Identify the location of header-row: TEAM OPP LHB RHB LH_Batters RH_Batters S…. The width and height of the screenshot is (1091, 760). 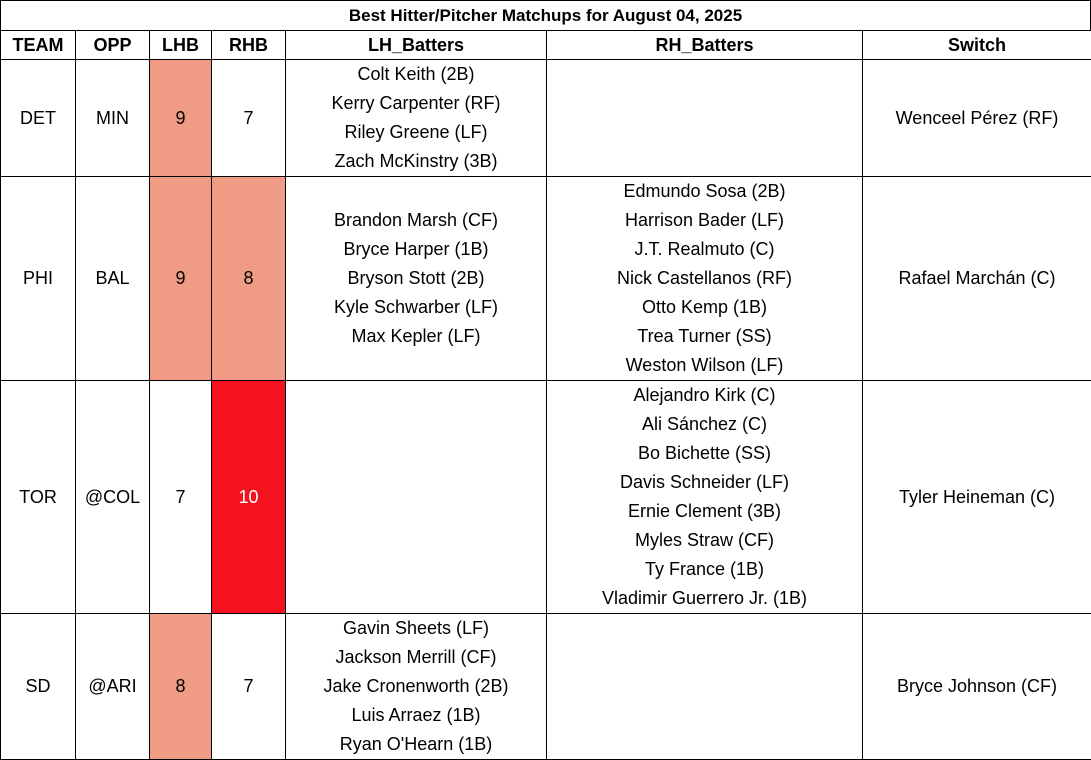
(546, 45).